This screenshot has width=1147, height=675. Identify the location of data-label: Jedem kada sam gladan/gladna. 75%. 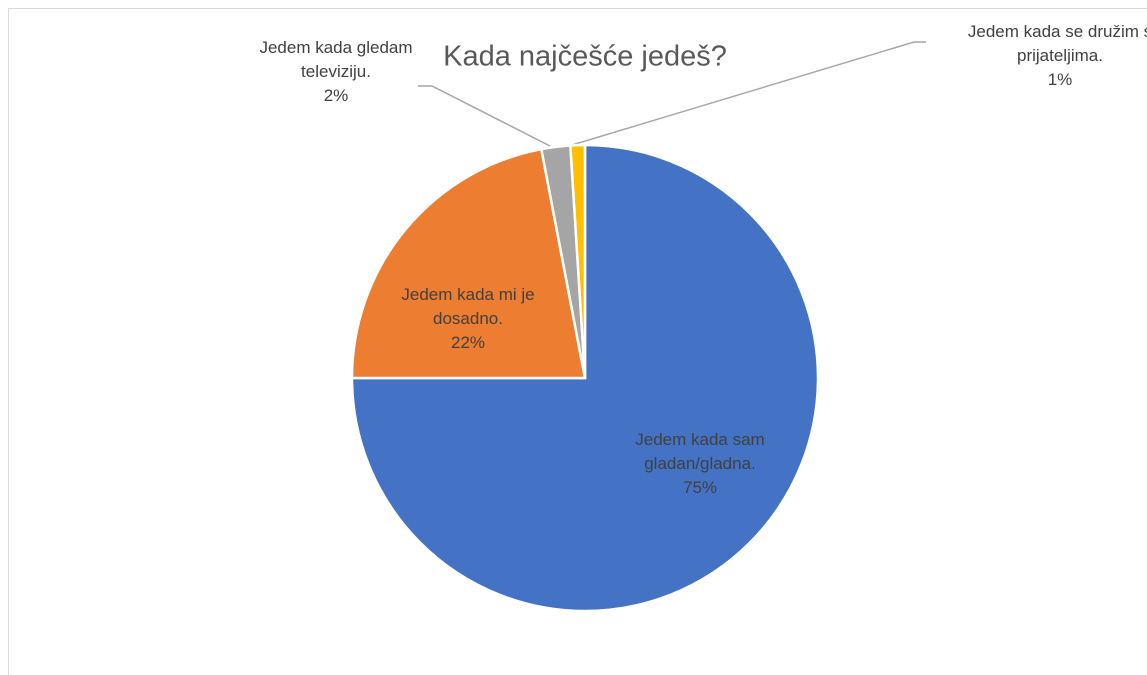
(700, 464).